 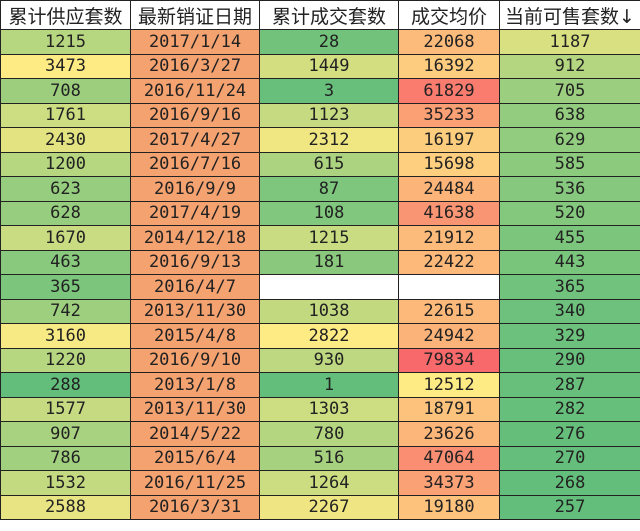 What do you see at coordinates (65, 189) in the screenshot?
I see `cumulative-supply-cell: 623` at bounding box center [65, 189].